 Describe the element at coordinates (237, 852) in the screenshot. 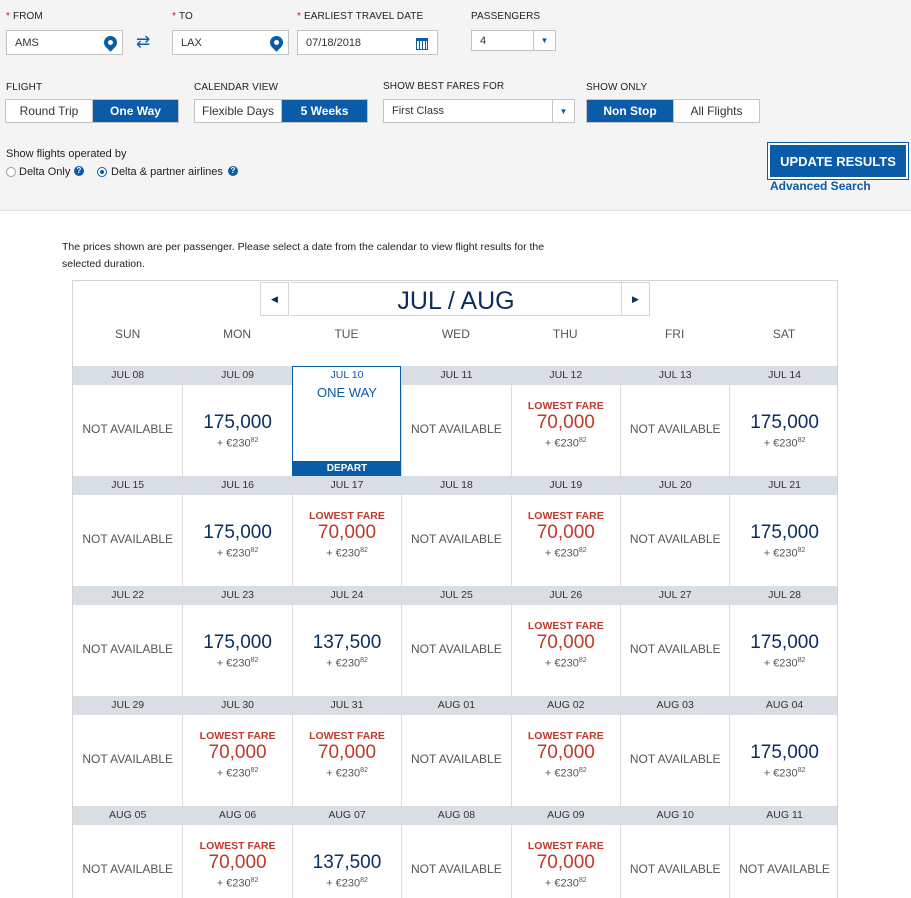

I see `calendar-day: AUG 06 LOWEST FARE 70,000 + €23082` at that location.